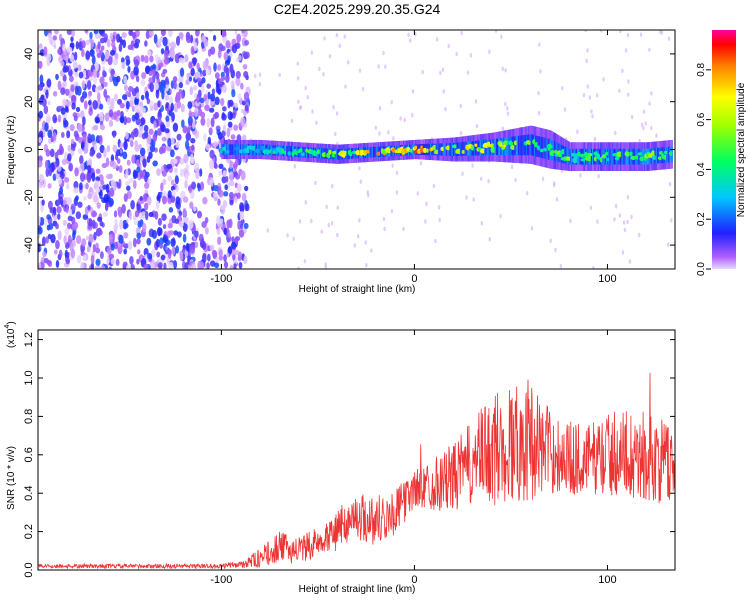 The width and height of the screenshot is (750, 600). What do you see at coordinates (701, 169) in the screenshot?
I see `colorbar-tick-label: 0.4` at bounding box center [701, 169].